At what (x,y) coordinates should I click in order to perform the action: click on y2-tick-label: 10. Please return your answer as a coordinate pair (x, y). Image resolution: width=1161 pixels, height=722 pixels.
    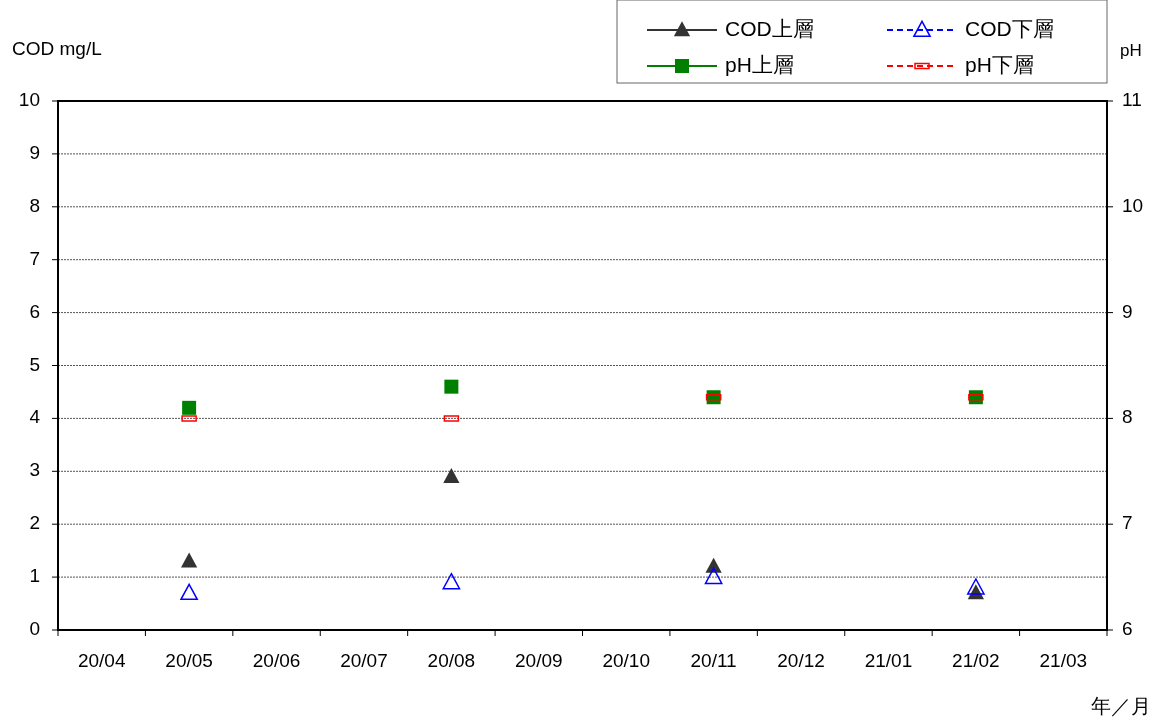
    Looking at the image, I should click on (1133, 205).